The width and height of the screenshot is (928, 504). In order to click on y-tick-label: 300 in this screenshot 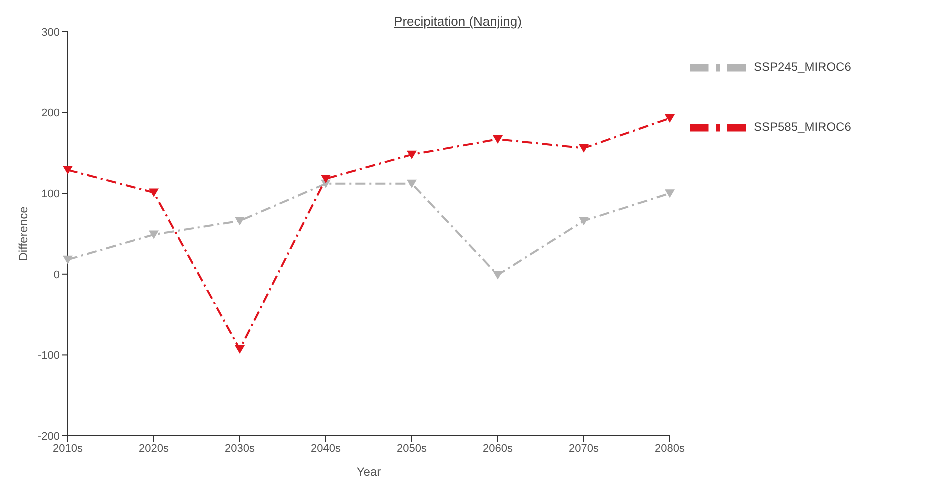, I will do `click(51, 32)`.